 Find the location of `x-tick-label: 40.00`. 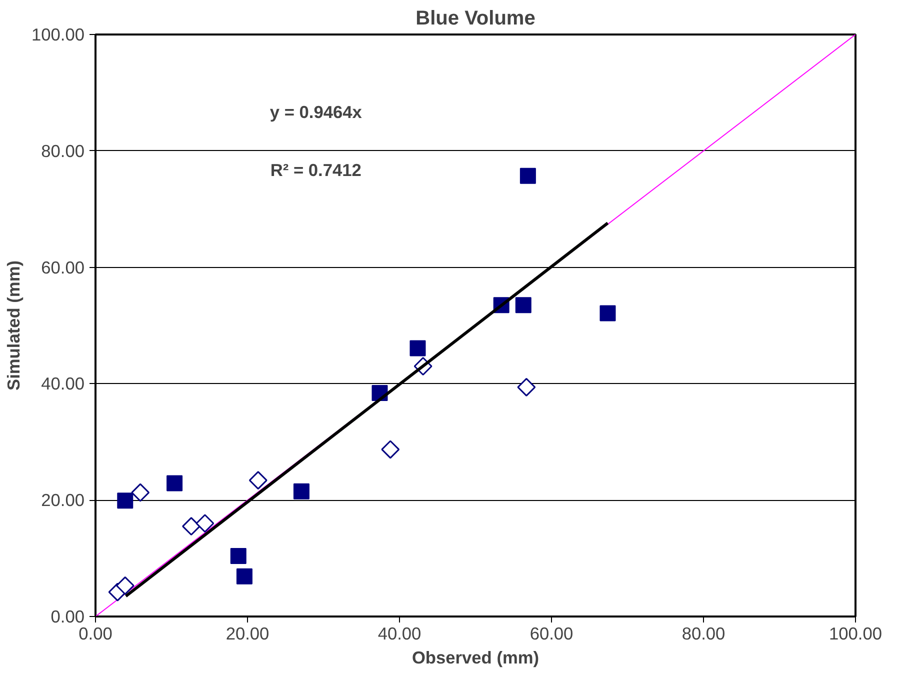

x-tick-label: 40.00 is located at coordinates (400, 634).